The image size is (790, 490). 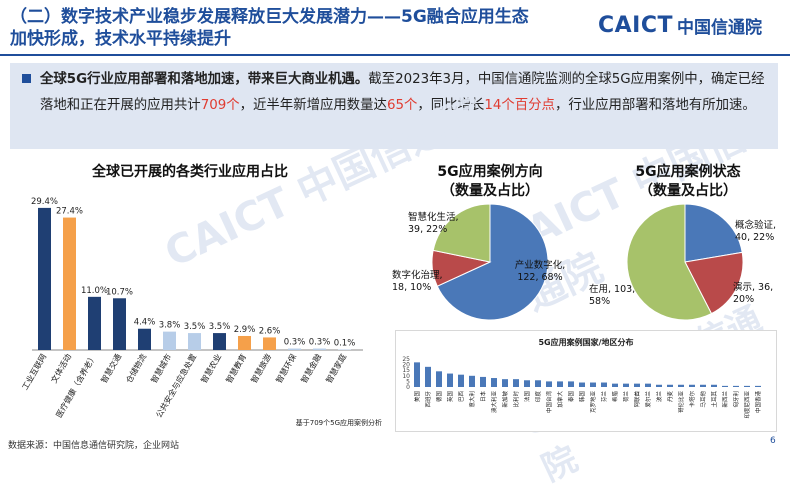 What do you see at coordinates (615, 397) in the screenshot?
I see `country-tick-label: 希腊` at bounding box center [615, 397].